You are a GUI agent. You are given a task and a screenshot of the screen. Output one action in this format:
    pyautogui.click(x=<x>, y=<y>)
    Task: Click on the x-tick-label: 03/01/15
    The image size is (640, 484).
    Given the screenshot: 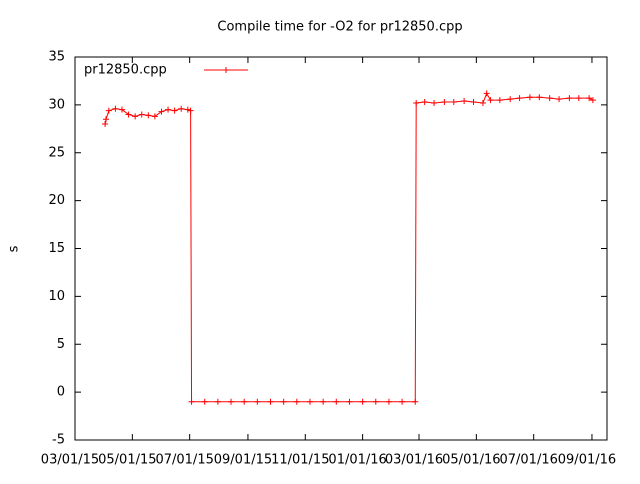 What is the action you would take?
    pyautogui.click(x=70, y=460)
    